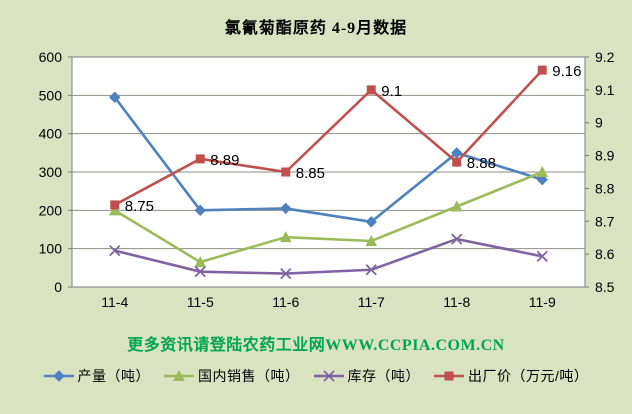 This screenshot has width=632, height=414. I want to click on legend-marker-diamond-icon, so click(58, 376).